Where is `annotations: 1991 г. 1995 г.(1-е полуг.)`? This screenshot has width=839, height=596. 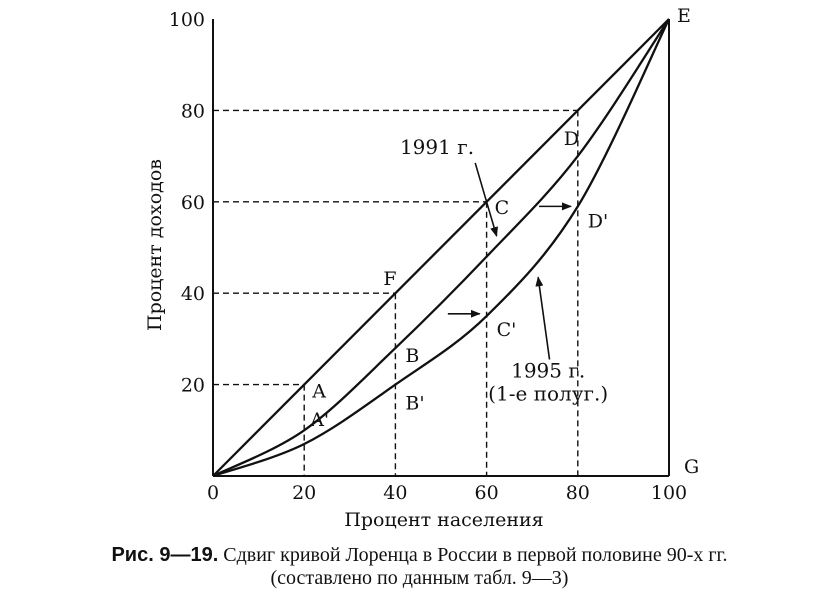
annotations: 1991 г. 1995 г.(1-е полуг.) is located at coordinates (504, 270).